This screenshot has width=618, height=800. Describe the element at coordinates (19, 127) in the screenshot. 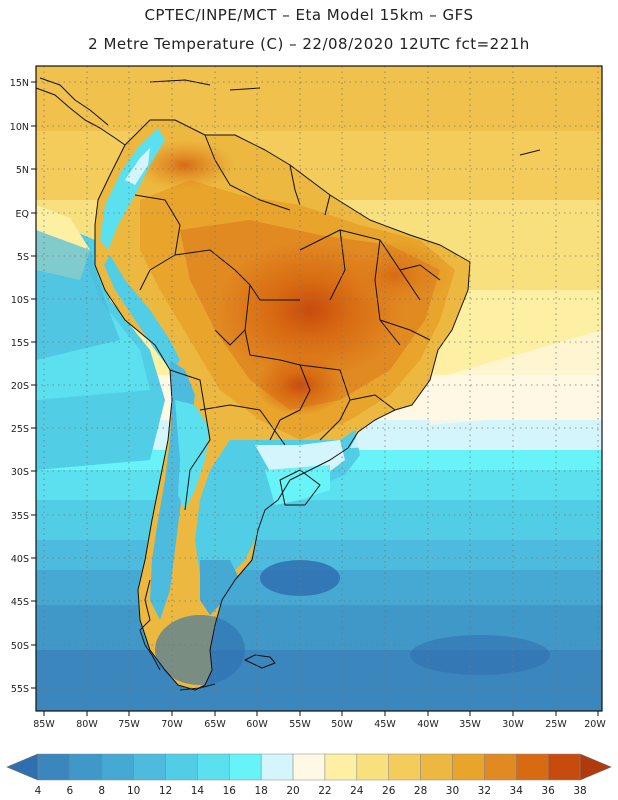

I see `lat-label: 10N` at that location.